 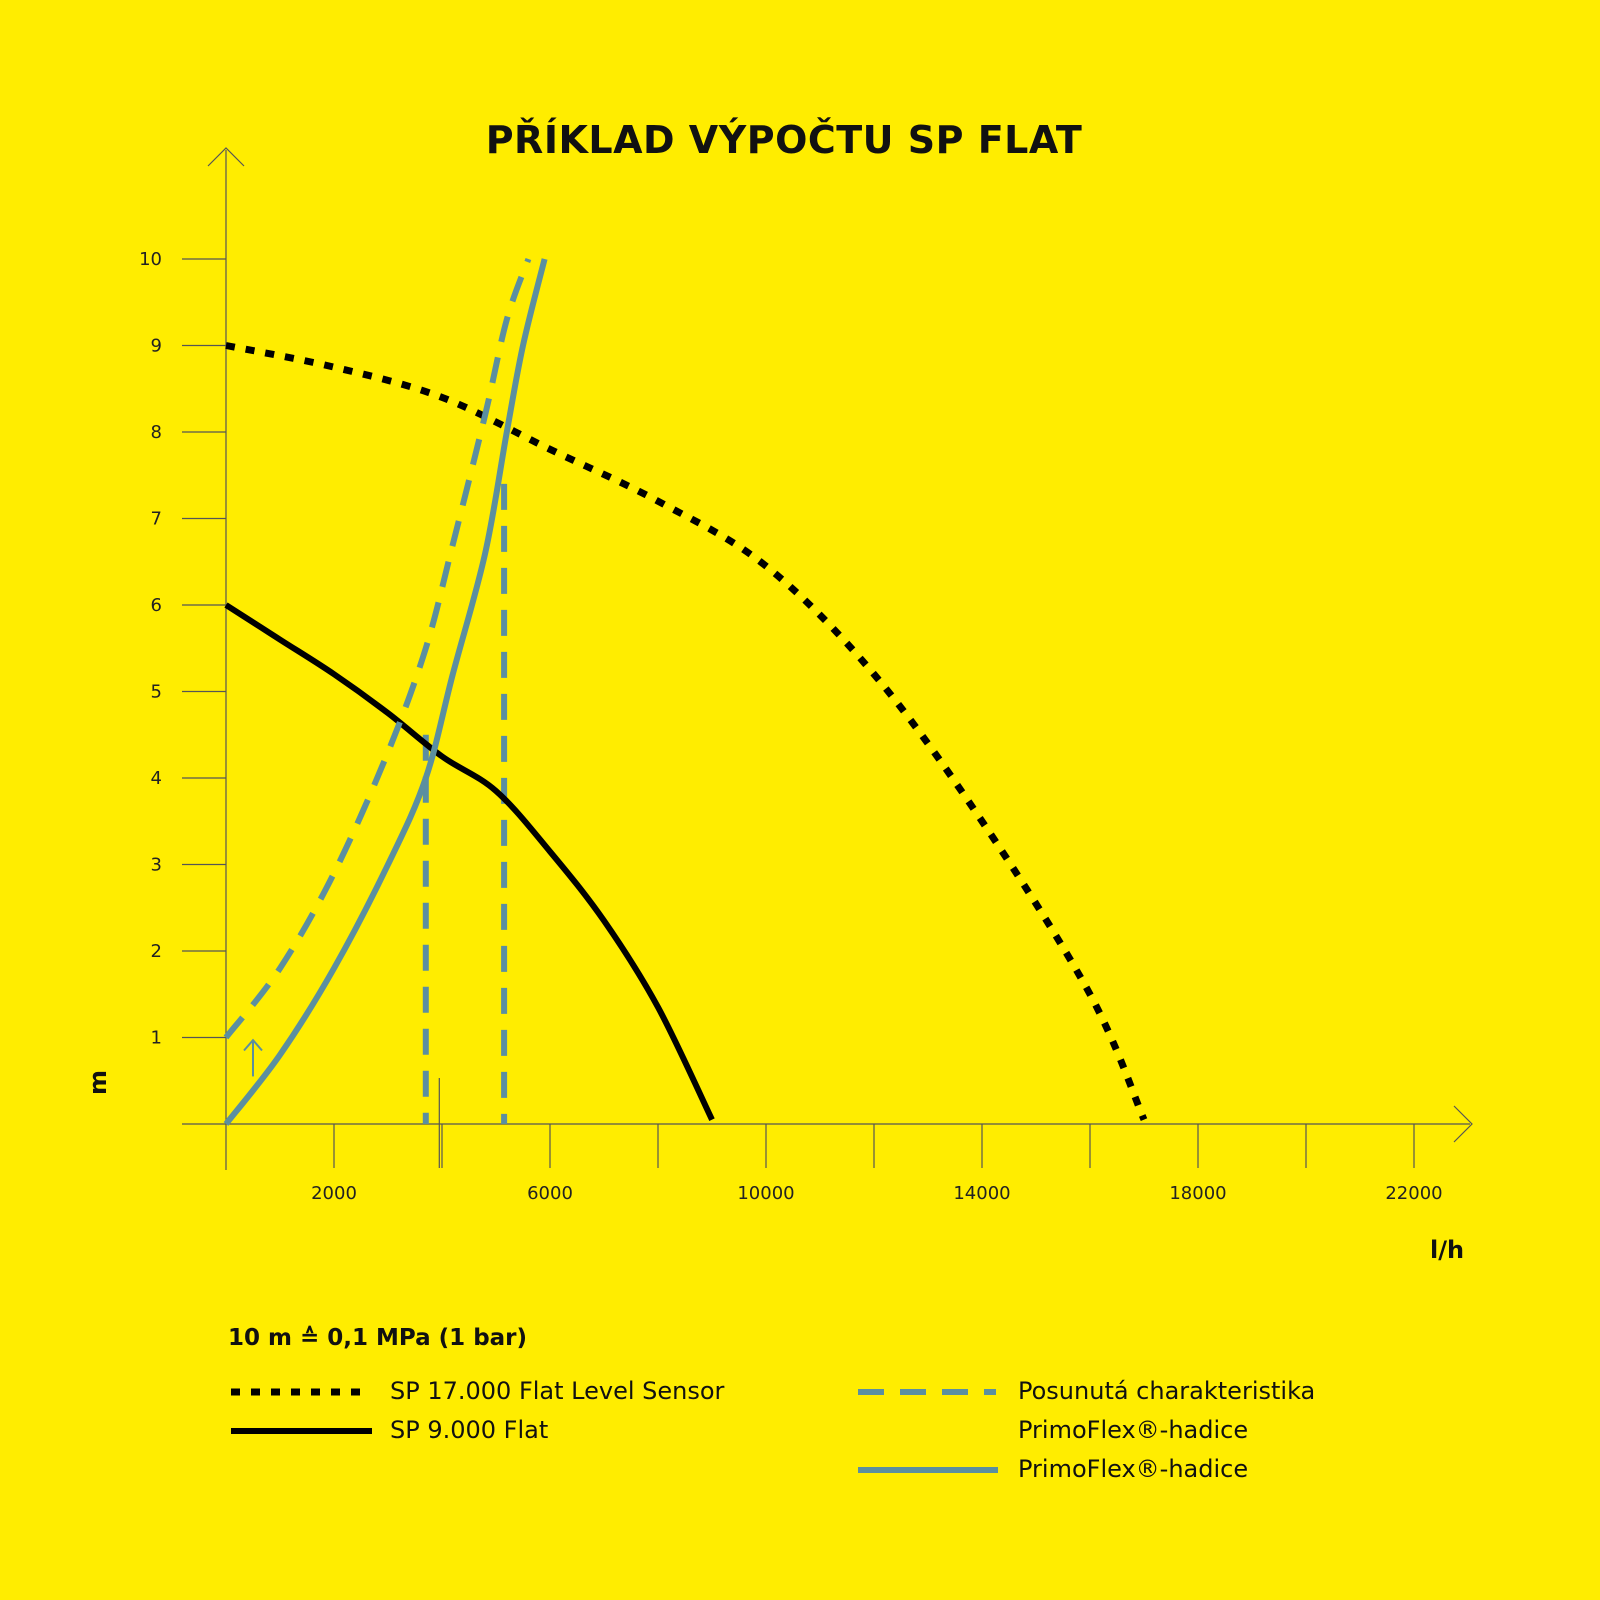 I want to click on x-tick-label: 2000, so click(x=334, y=1193).